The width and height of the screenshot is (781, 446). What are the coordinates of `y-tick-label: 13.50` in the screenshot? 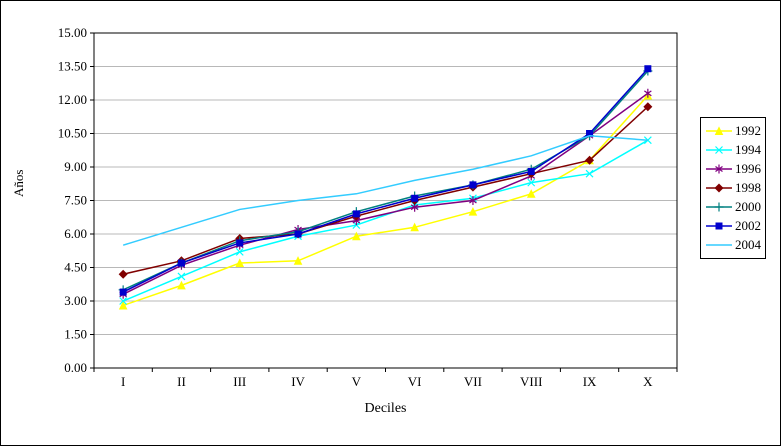 It's located at (72, 66).